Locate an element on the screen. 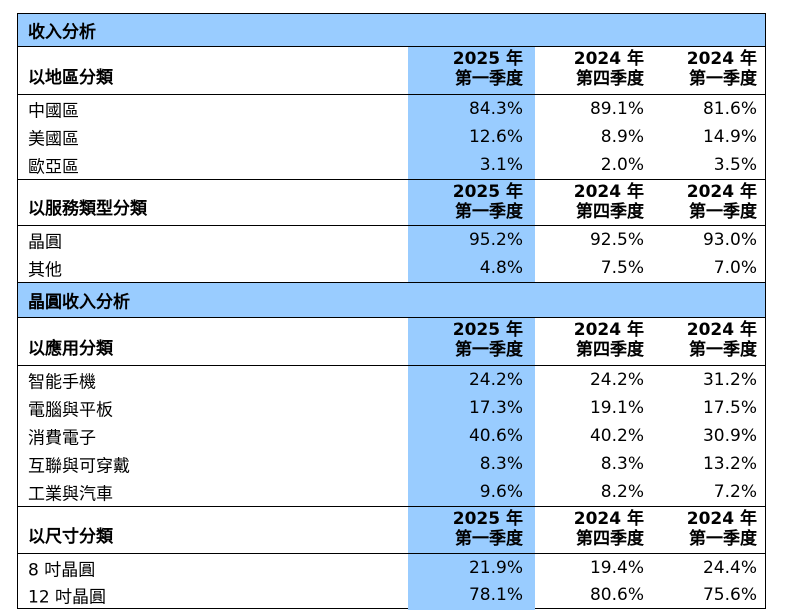  group-title: 以尺寸分類 is located at coordinates (70, 537).